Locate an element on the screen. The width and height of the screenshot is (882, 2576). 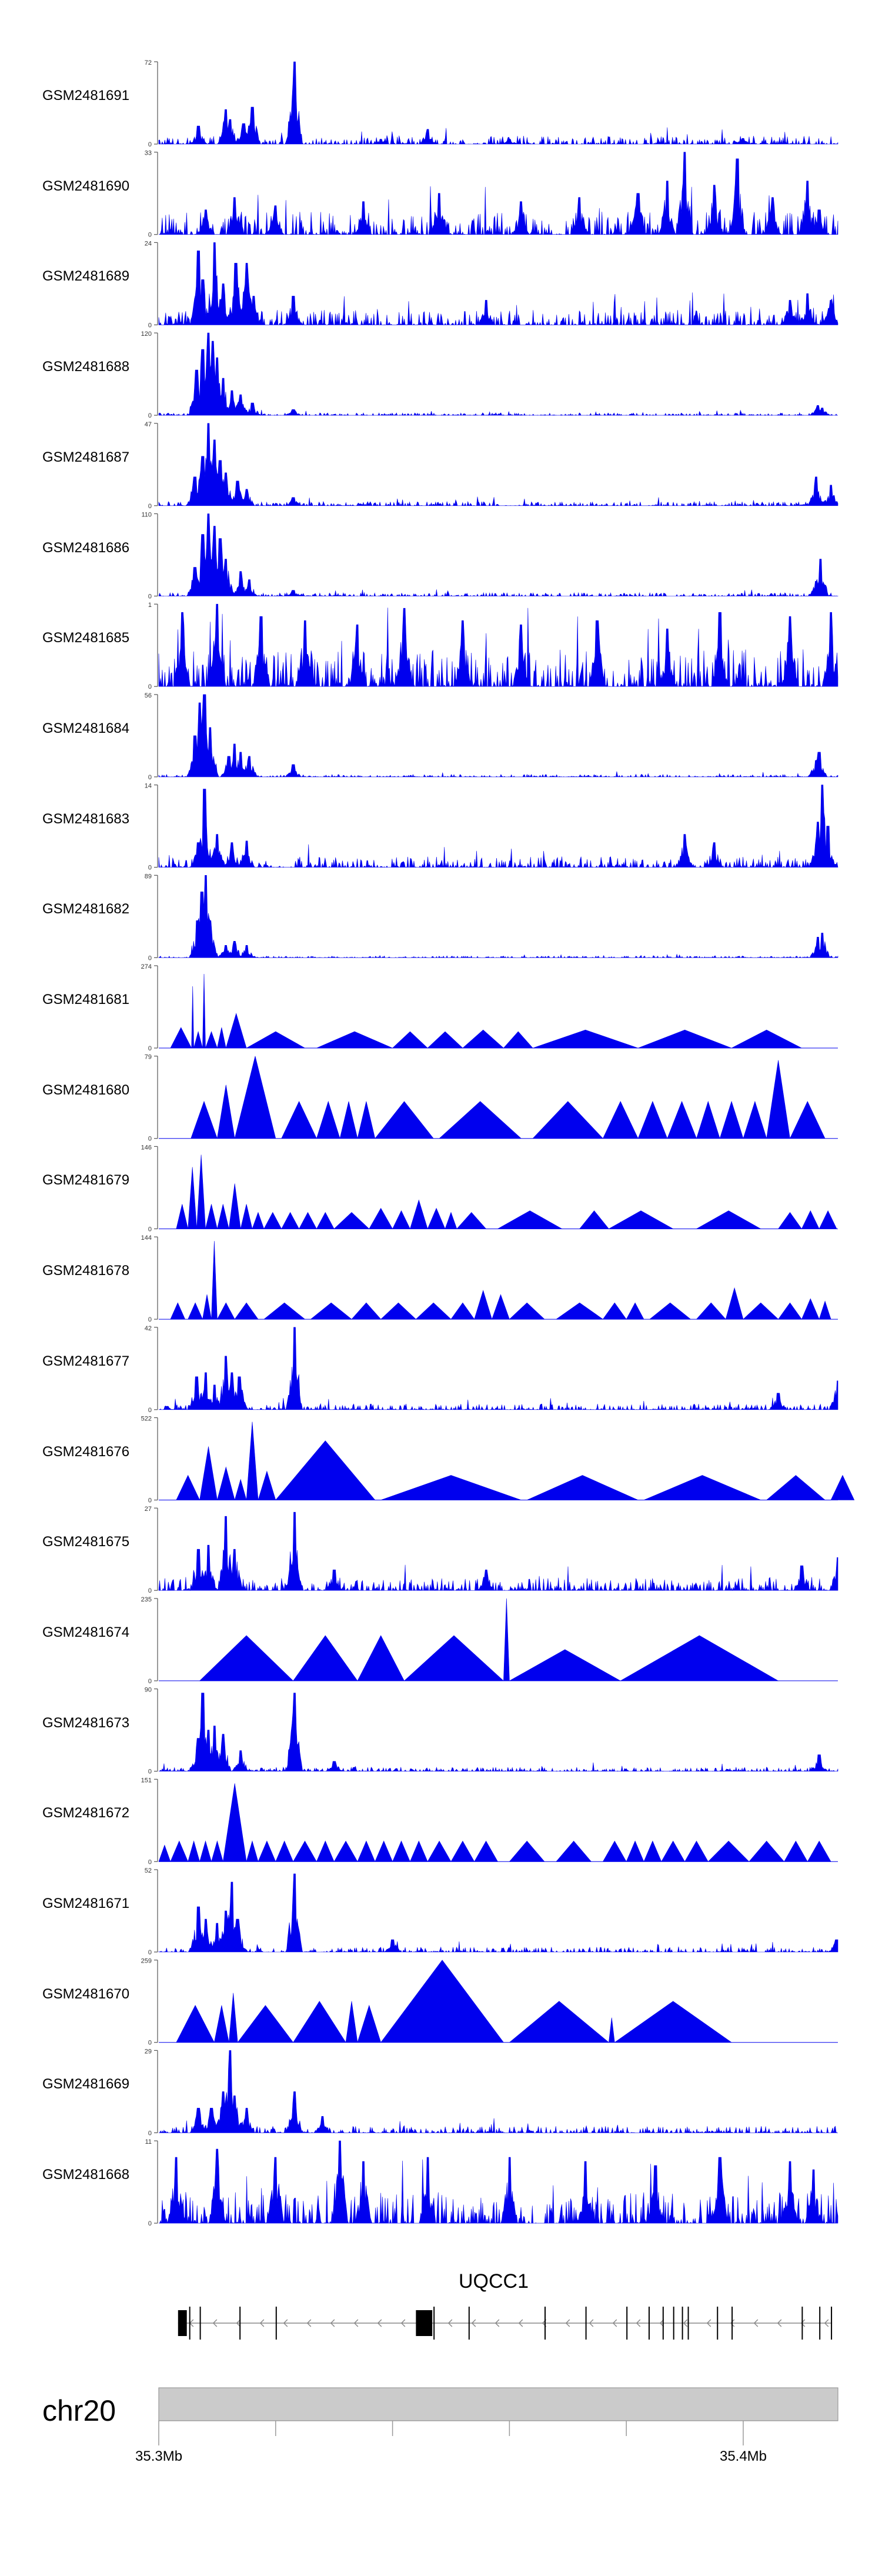
y-max-label: 90 is located at coordinates (148, 1690).